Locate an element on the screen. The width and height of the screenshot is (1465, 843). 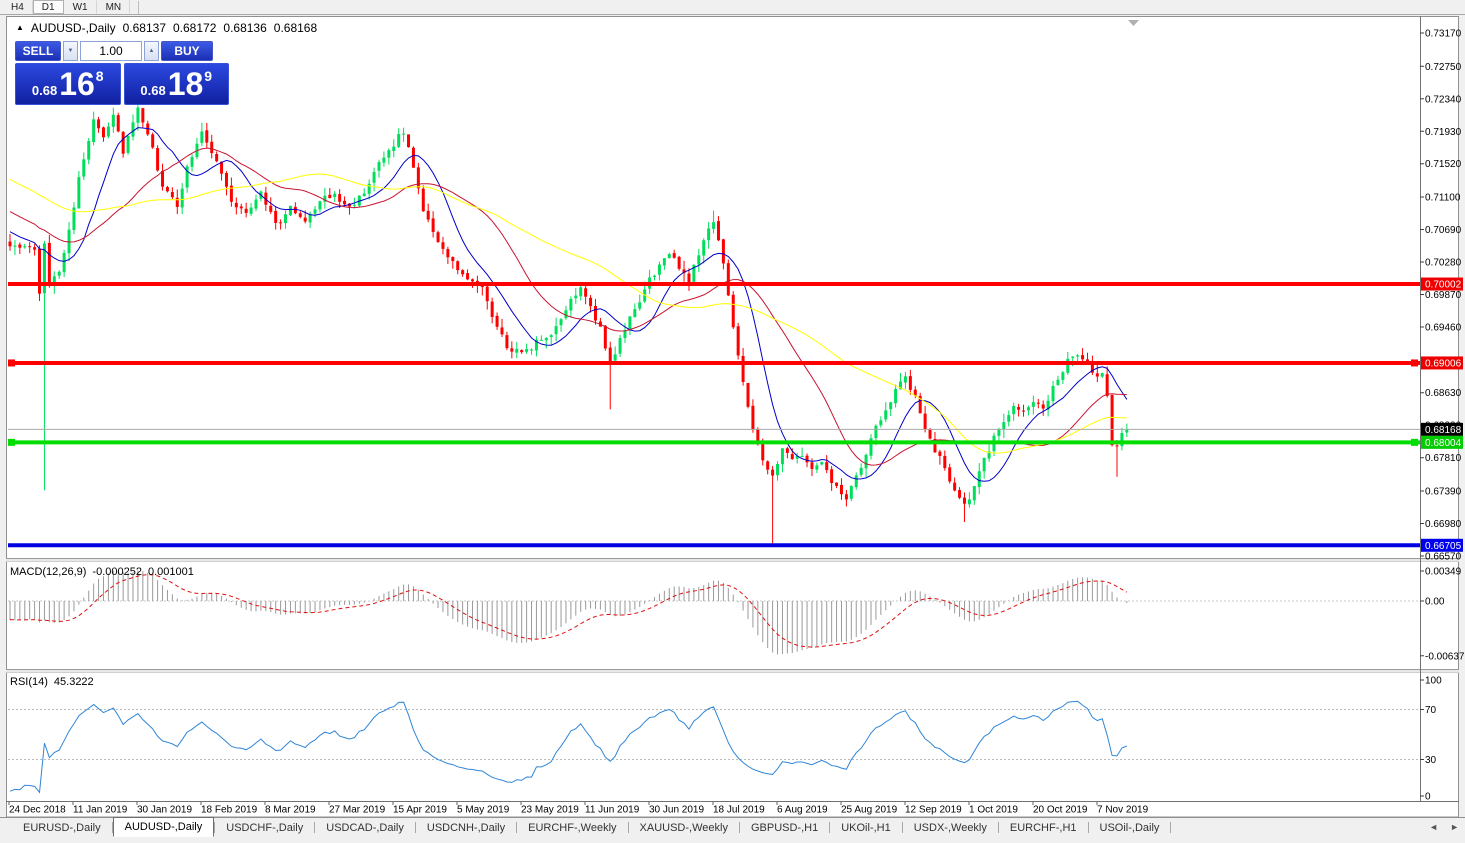
timeframe-toolbar: H4 D1 W1 MN is located at coordinates (732, 7).